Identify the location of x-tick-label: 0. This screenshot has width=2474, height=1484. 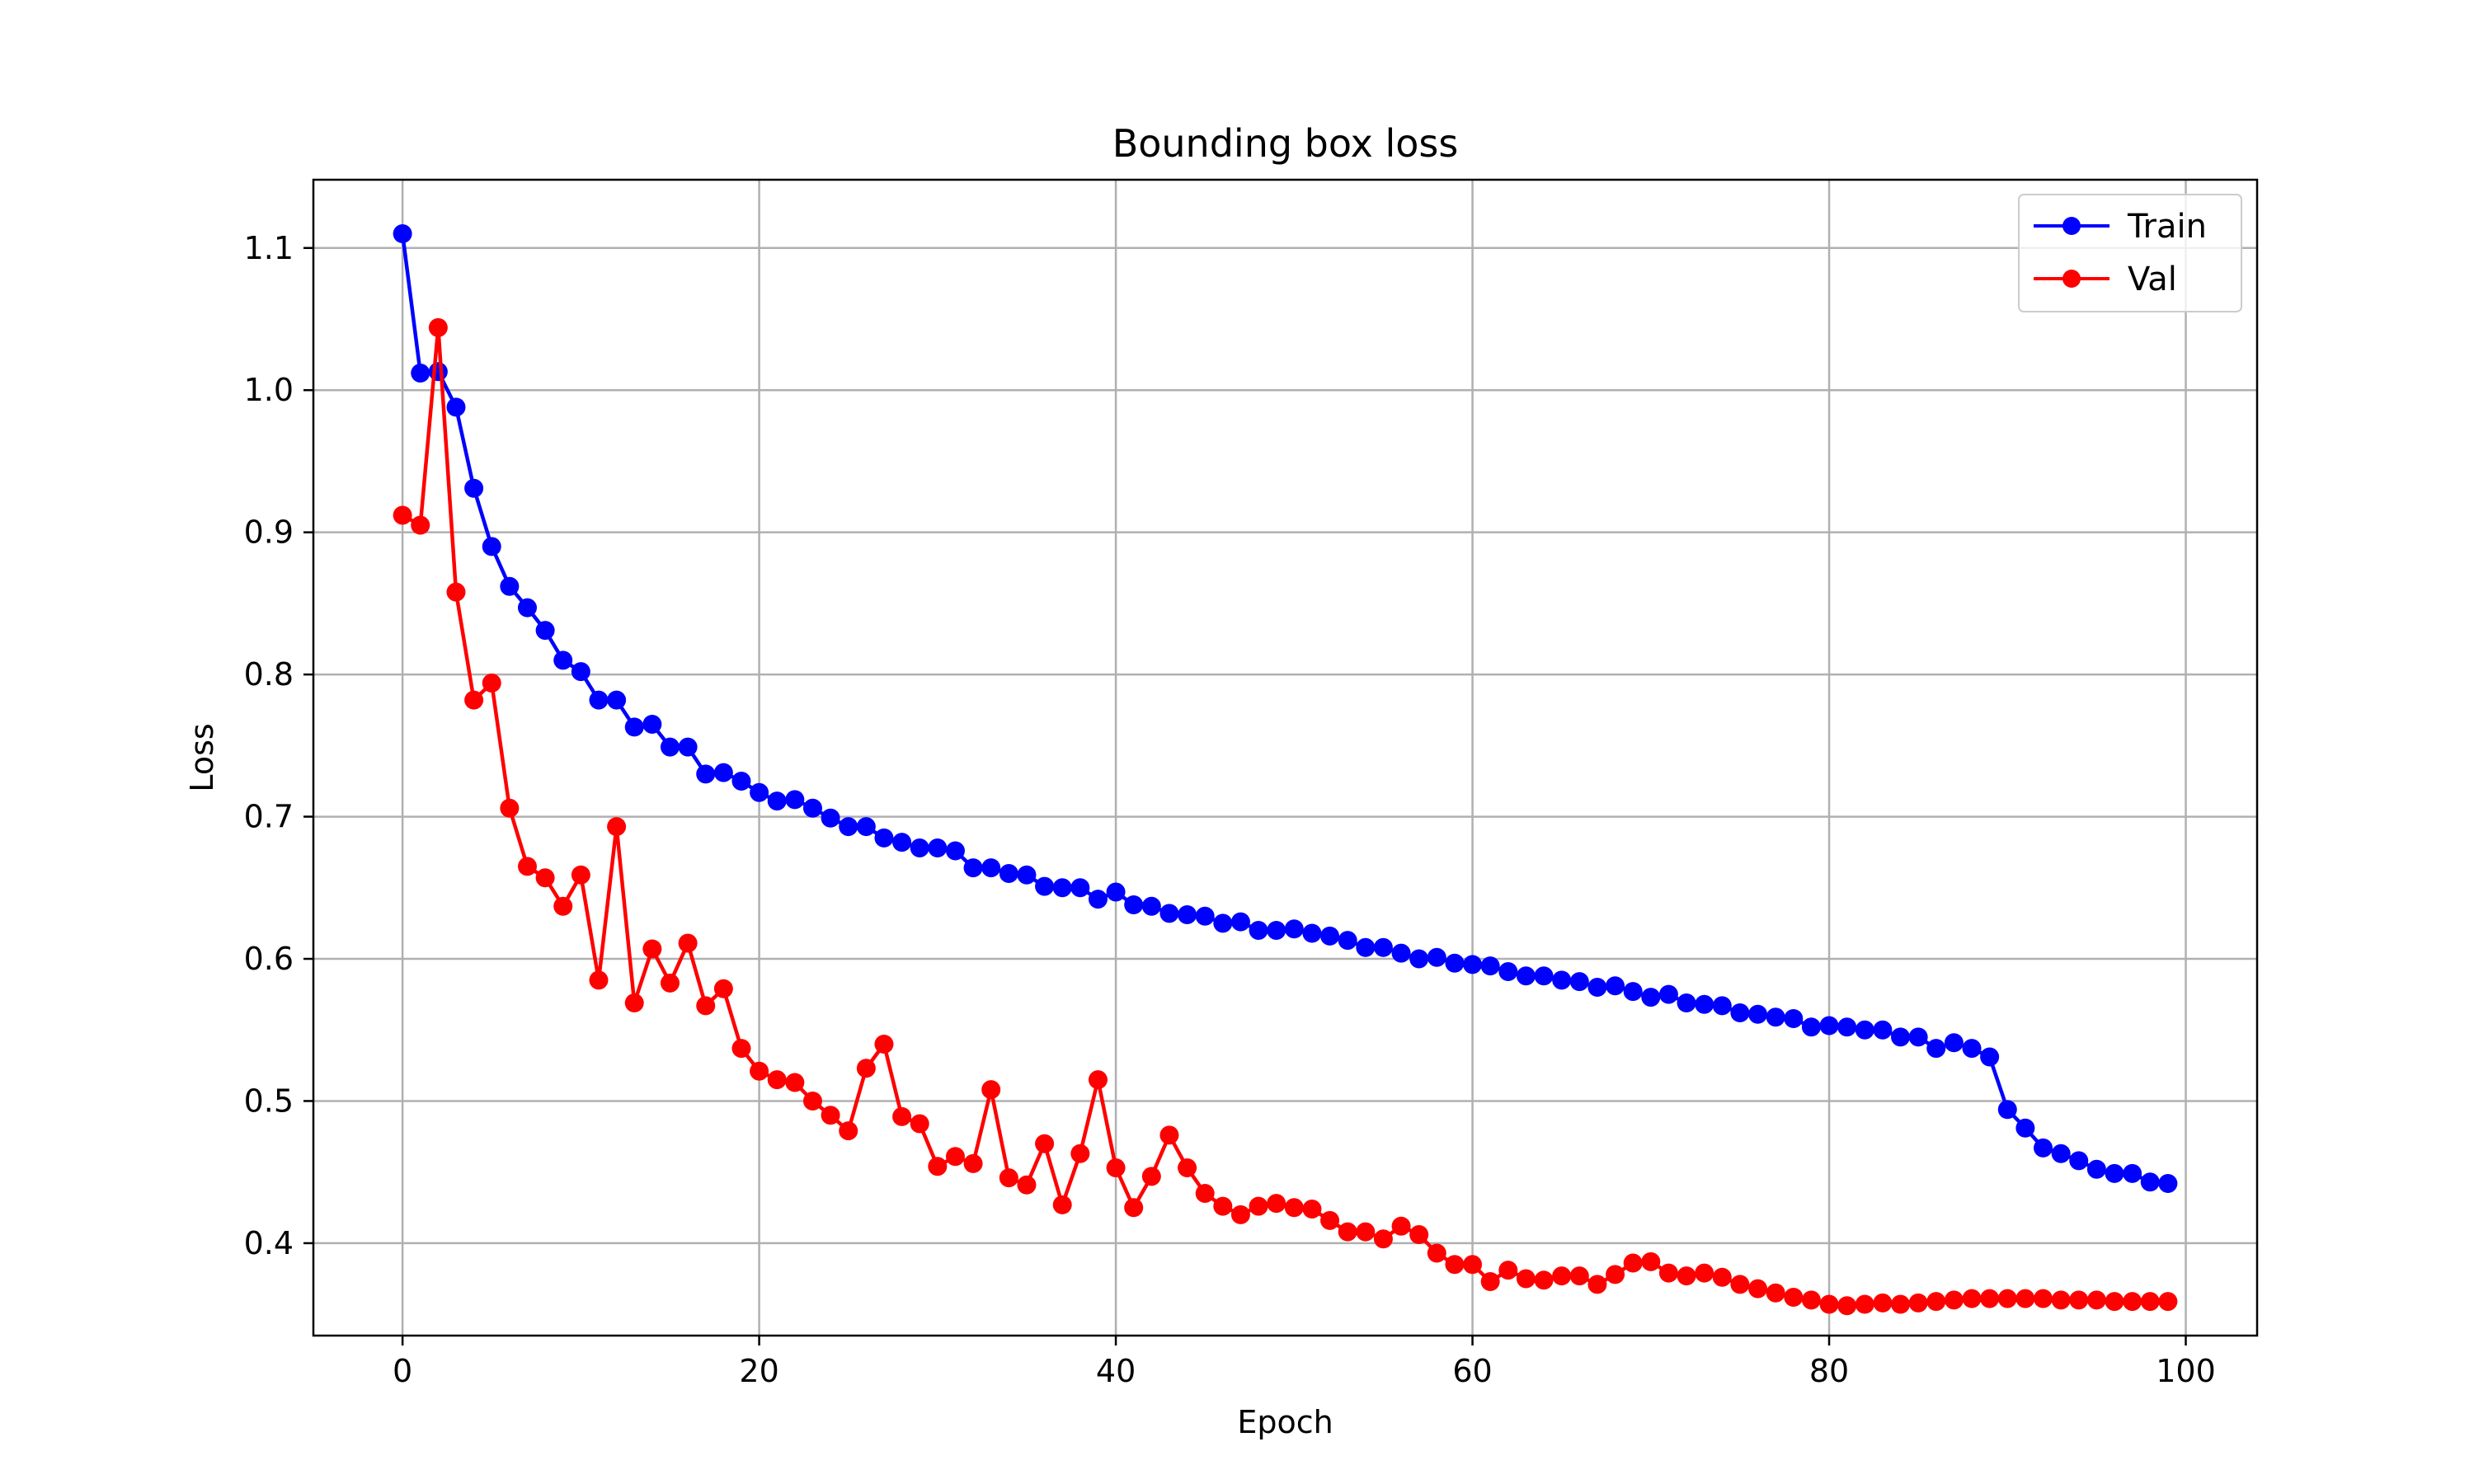
(402, 1371).